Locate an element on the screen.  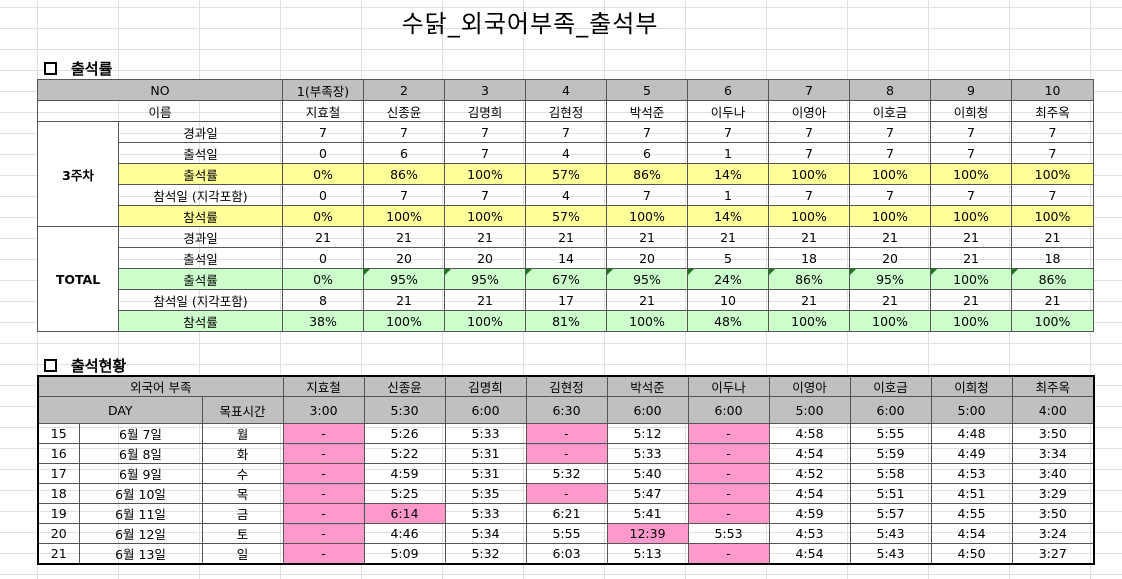
value-cell: 48% is located at coordinates (728, 321).